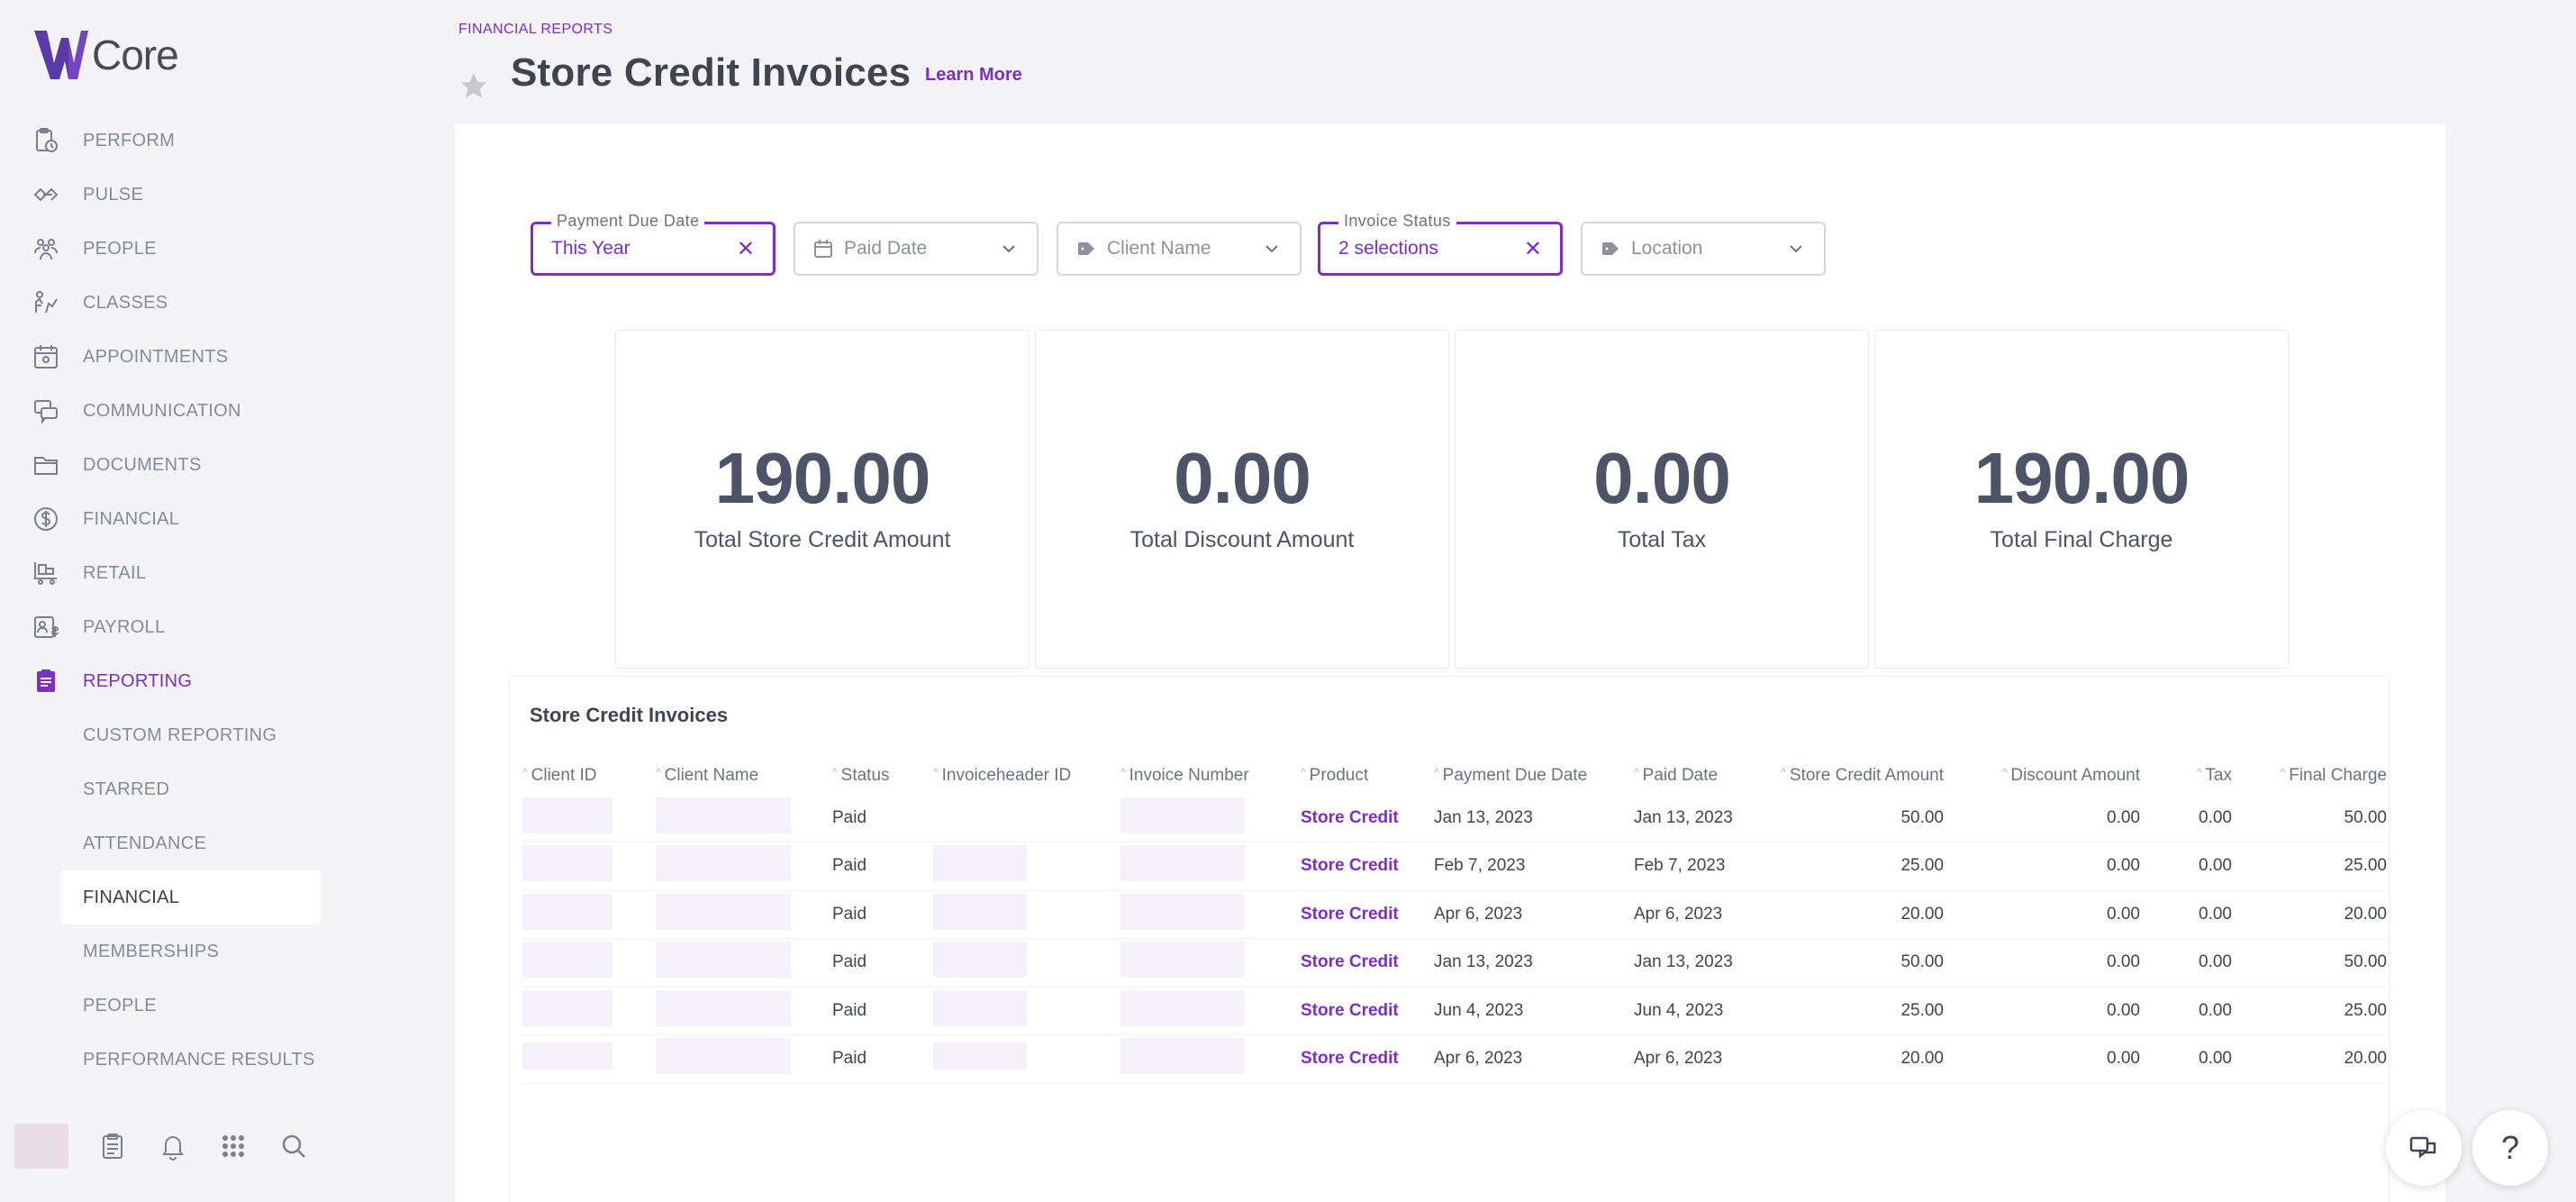 The height and width of the screenshot is (1202, 2576). I want to click on cart-icon, so click(45, 573).